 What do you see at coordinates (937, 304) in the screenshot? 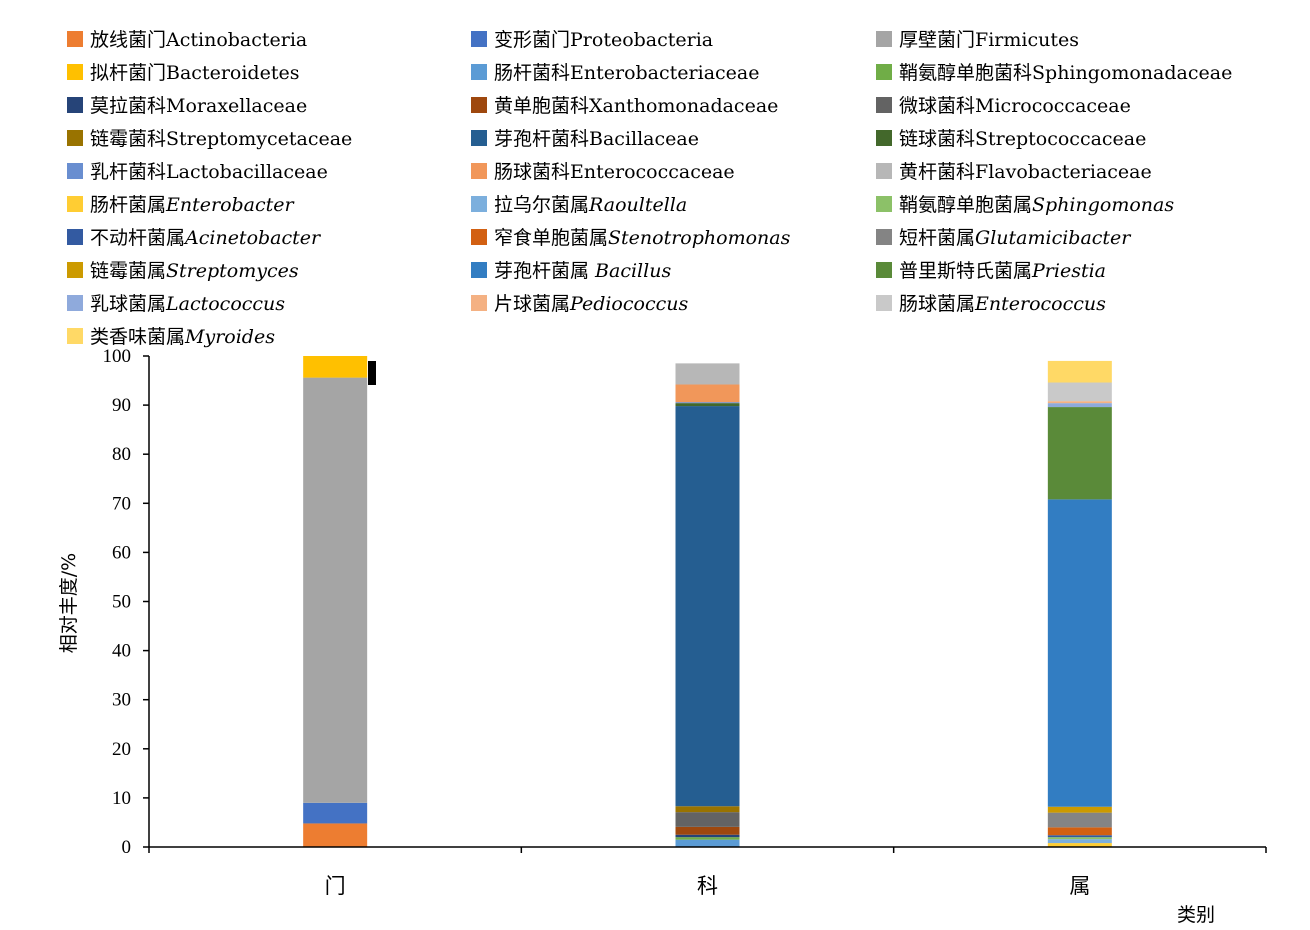
I see `legend-label-cn: 肠球菌属` at bounding box center [937, 304].